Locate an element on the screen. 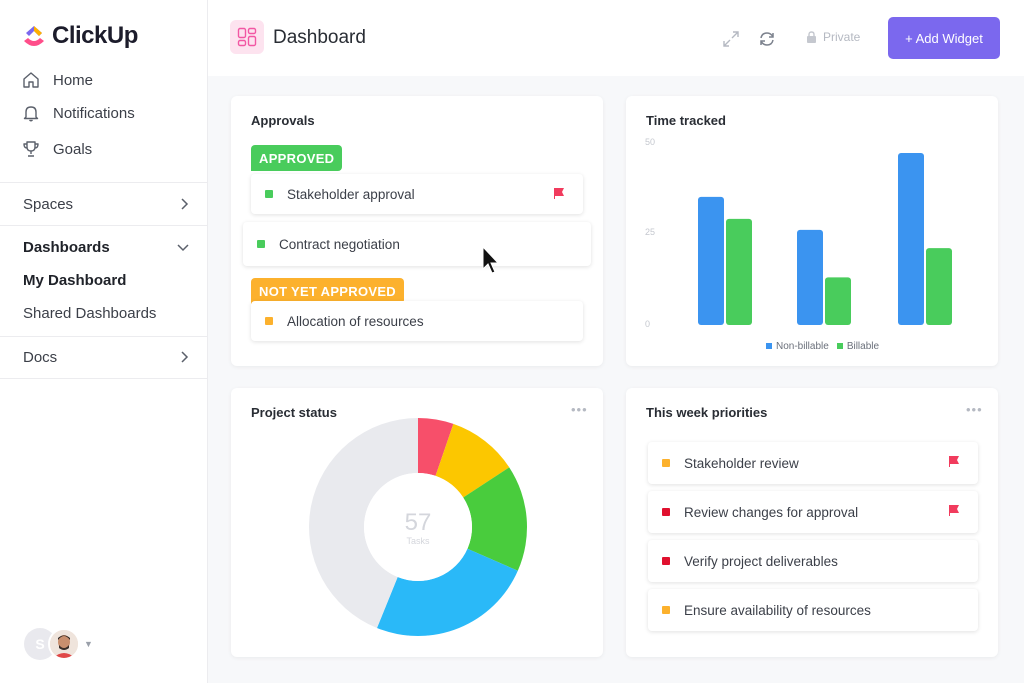 Image resolution: width=1024 pixels, height=683 pixels. sidebar-item-shared-dashboards: Shared Dashboards is located at coordinates (90, 313).